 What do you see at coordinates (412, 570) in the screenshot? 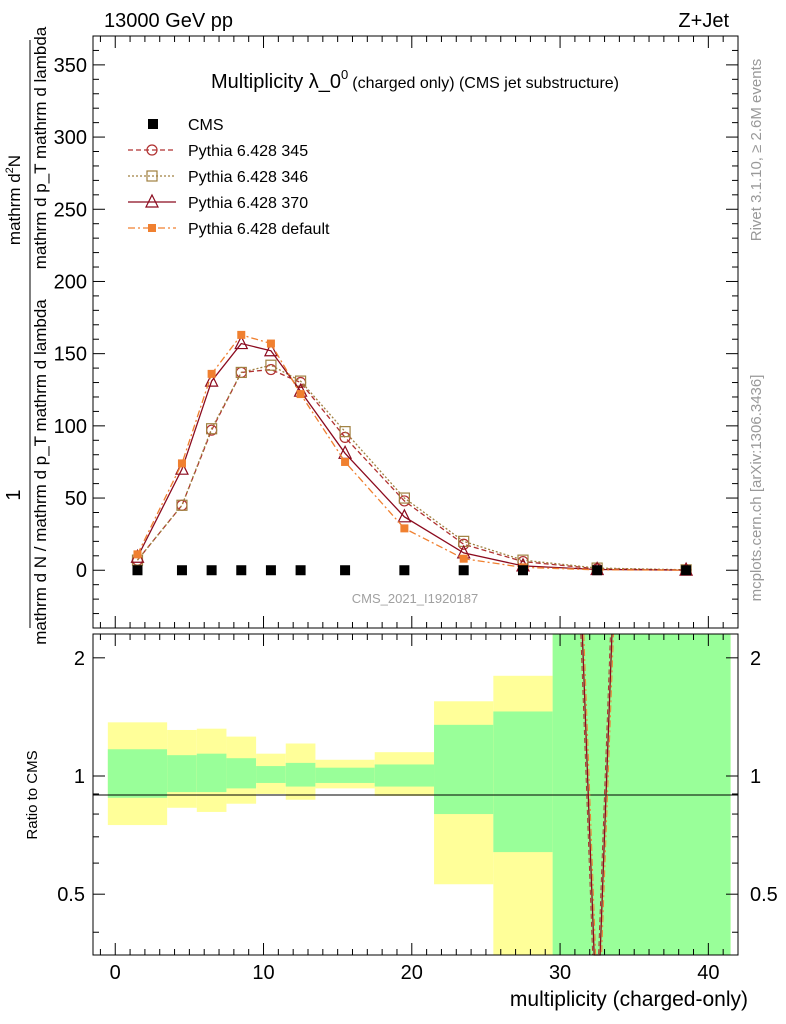
I see `series-cms` at bounding box center [412, 570].